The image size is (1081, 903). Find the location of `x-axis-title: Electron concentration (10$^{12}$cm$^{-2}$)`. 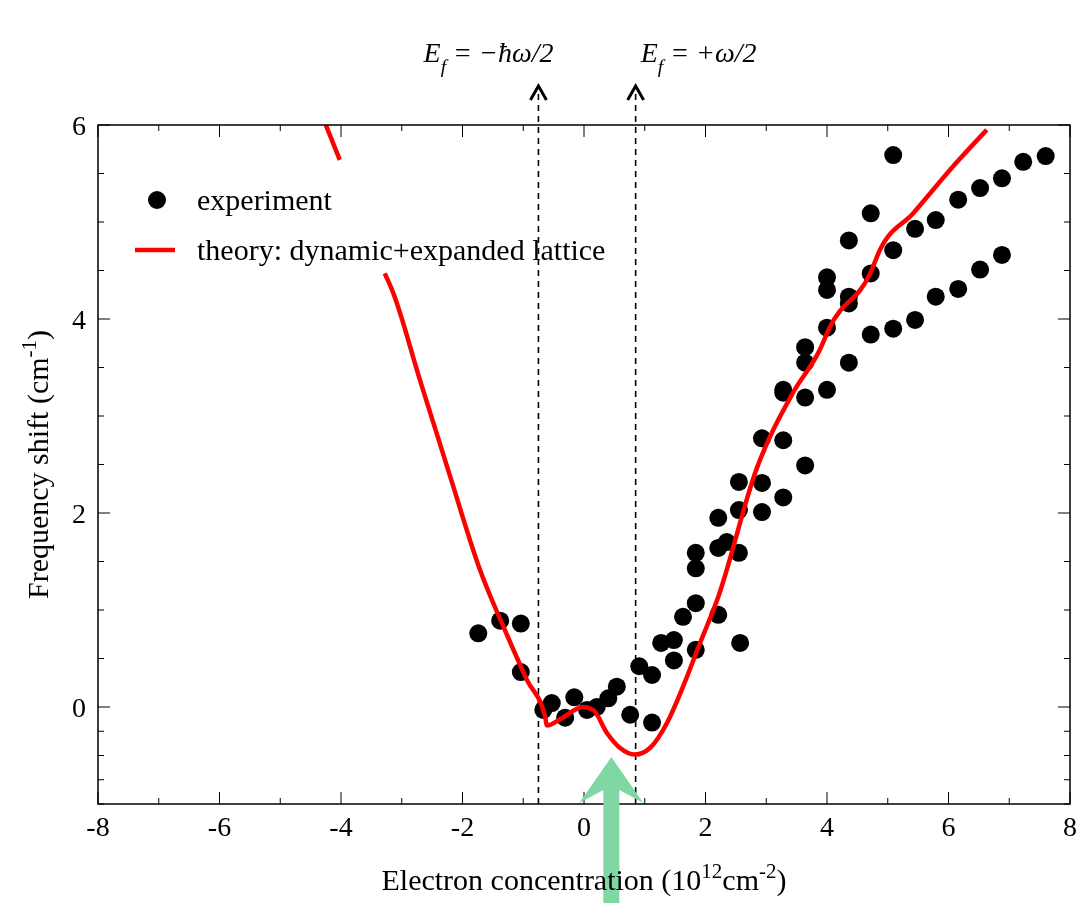

x-axis-title: Electron concentration (10$^{12}$cm$^{-2}$) is located at coordinates (584, 878).